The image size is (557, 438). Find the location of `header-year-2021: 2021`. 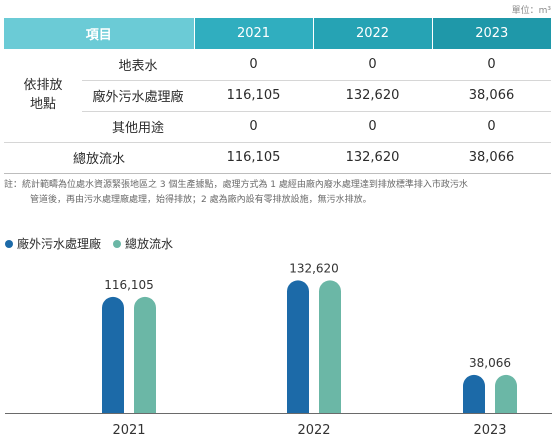

header-year-2021: 2021 is located at coordinates (253, 33).